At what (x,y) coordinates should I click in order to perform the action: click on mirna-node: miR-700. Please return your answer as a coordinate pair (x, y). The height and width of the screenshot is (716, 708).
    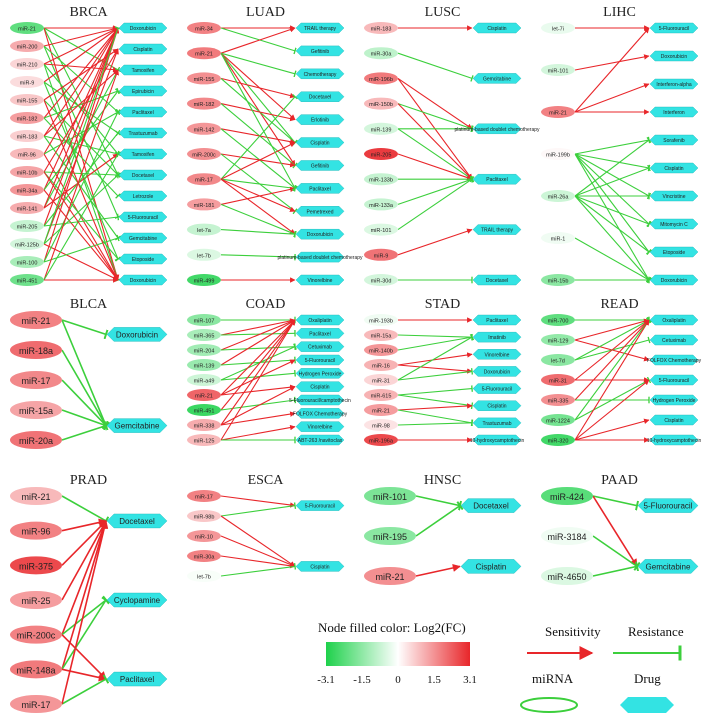
    Looking at the image, I should click on (558, 320).